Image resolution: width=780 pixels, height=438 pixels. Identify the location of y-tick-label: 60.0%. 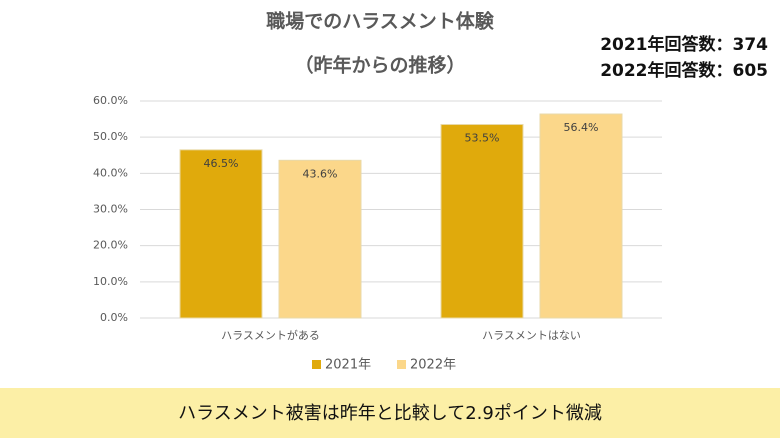
(110, 100).